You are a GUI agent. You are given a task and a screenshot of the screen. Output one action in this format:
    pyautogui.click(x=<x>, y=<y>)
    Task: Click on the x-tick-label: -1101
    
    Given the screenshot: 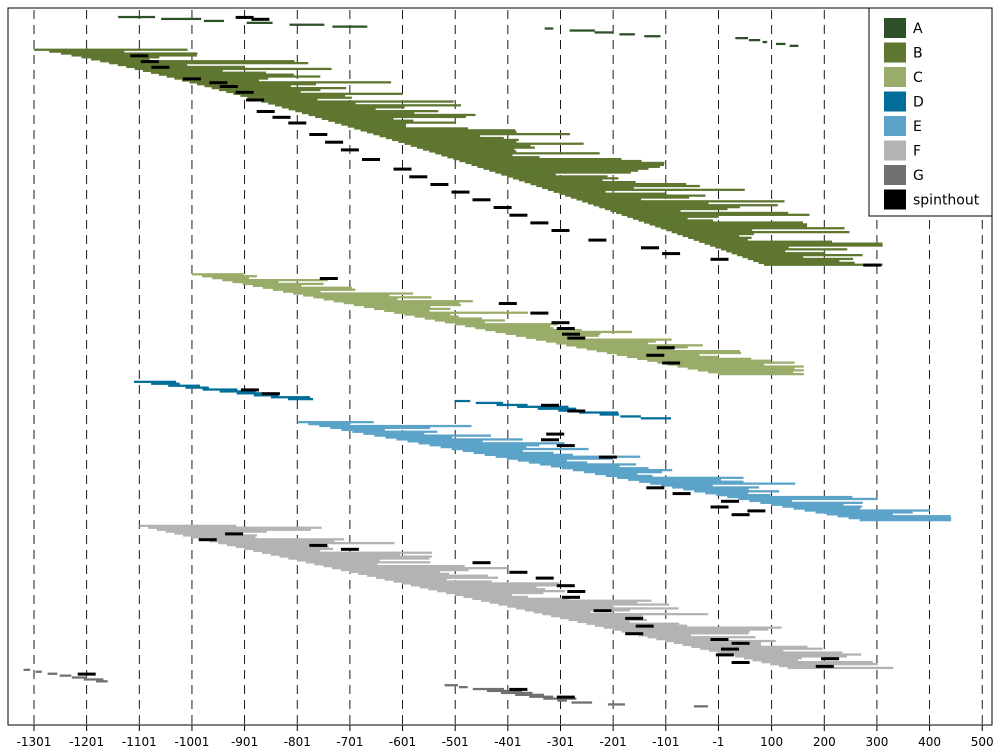 What is the action you would take?
    pyautogui.click(x=139, y=742)
    